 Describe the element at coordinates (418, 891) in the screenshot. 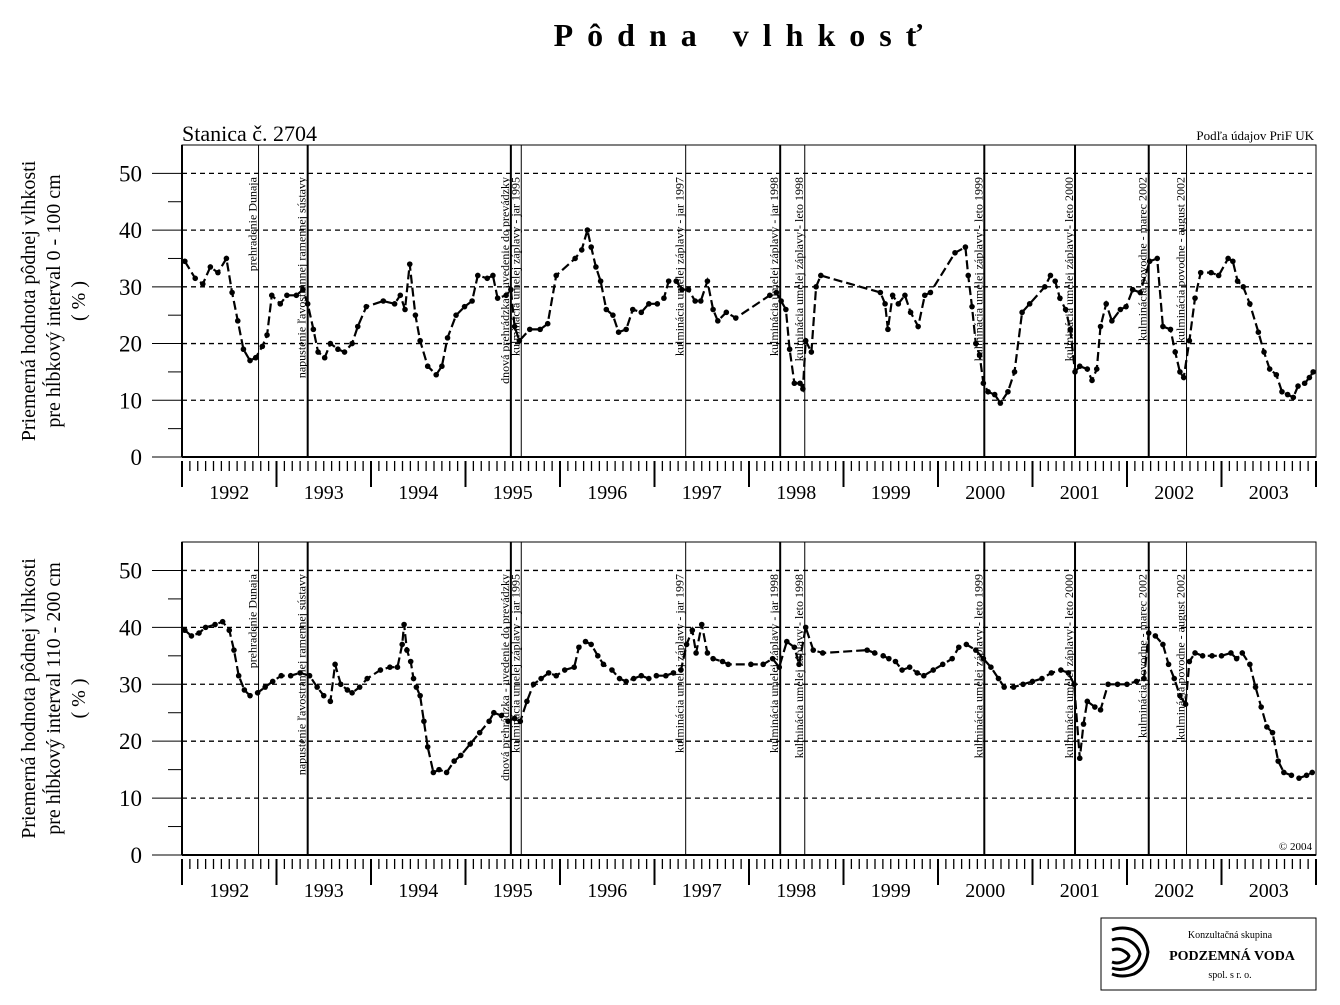

I see `x-tick-label: 1994` at that location.